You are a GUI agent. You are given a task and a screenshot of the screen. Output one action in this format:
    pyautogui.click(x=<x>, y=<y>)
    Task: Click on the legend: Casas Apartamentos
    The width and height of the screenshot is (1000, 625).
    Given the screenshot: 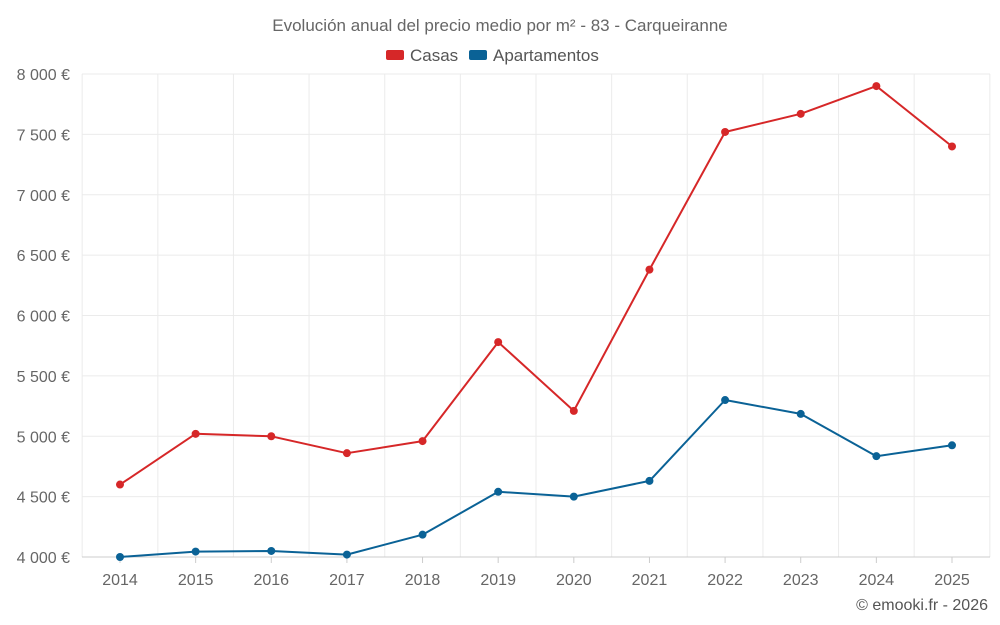 What is the action you would take?
    pyautogui.click(x=492, y=55)
    